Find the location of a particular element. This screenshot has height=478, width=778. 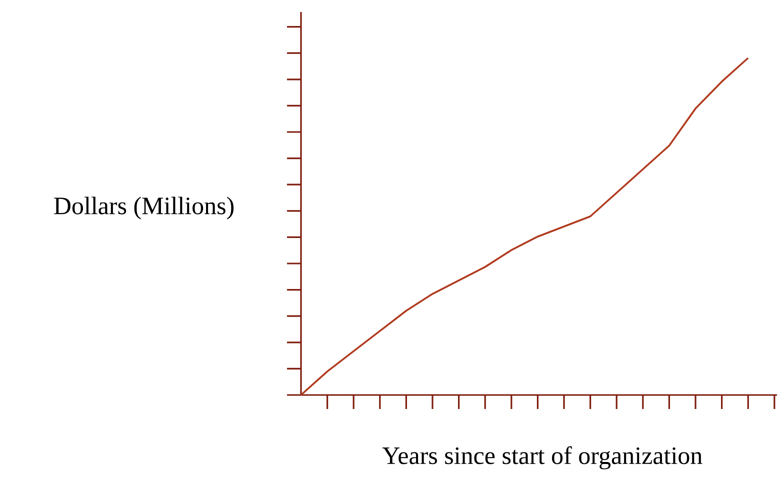

x-axis-title: Years since start of organization is located at coordinates (542, 458).